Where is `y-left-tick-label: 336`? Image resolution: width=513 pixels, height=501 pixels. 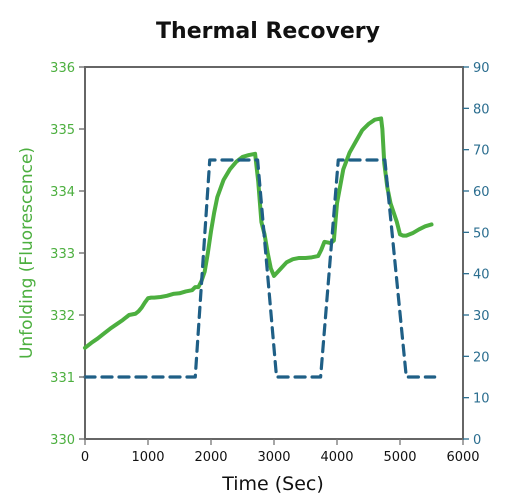 y-left-tick-label: 336 is located at coordinates (62, 68).